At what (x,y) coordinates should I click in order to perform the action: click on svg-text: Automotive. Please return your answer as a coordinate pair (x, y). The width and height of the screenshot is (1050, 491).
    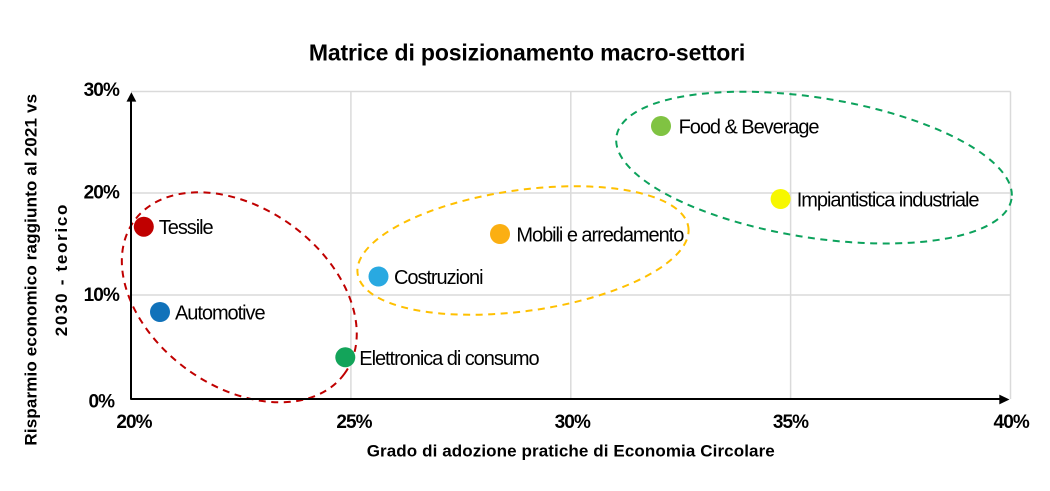
    Looking at the image, I should click on (220, 314).